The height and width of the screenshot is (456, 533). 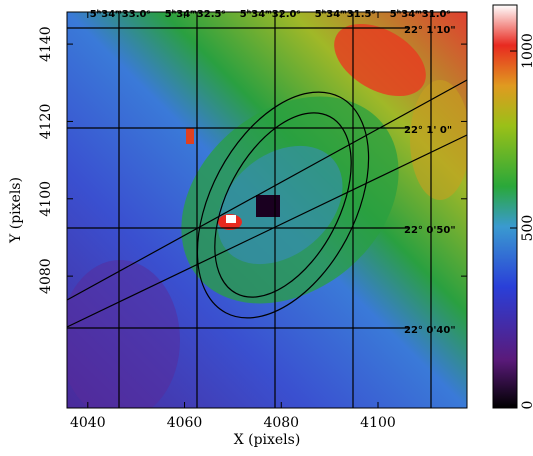 What do you see at coordinates (270, 14) in the screenshot?
I see `ra-label: 5ʰ34ᵐ32.0ˢ` at bounding box center [270, 14].